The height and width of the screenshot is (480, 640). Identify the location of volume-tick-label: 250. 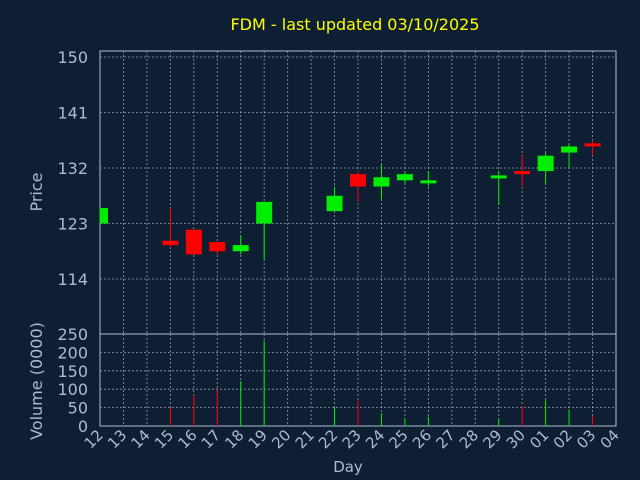
(72, 334).